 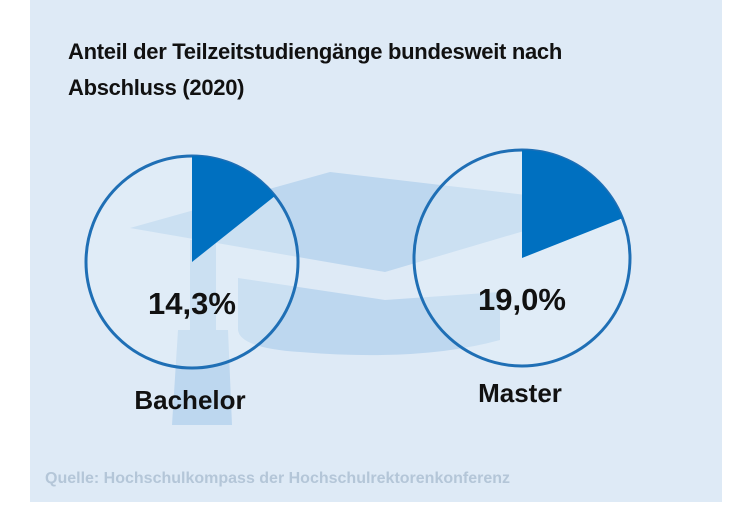 I want to click on value-label: 14,3%, so click(x=192, y=303).